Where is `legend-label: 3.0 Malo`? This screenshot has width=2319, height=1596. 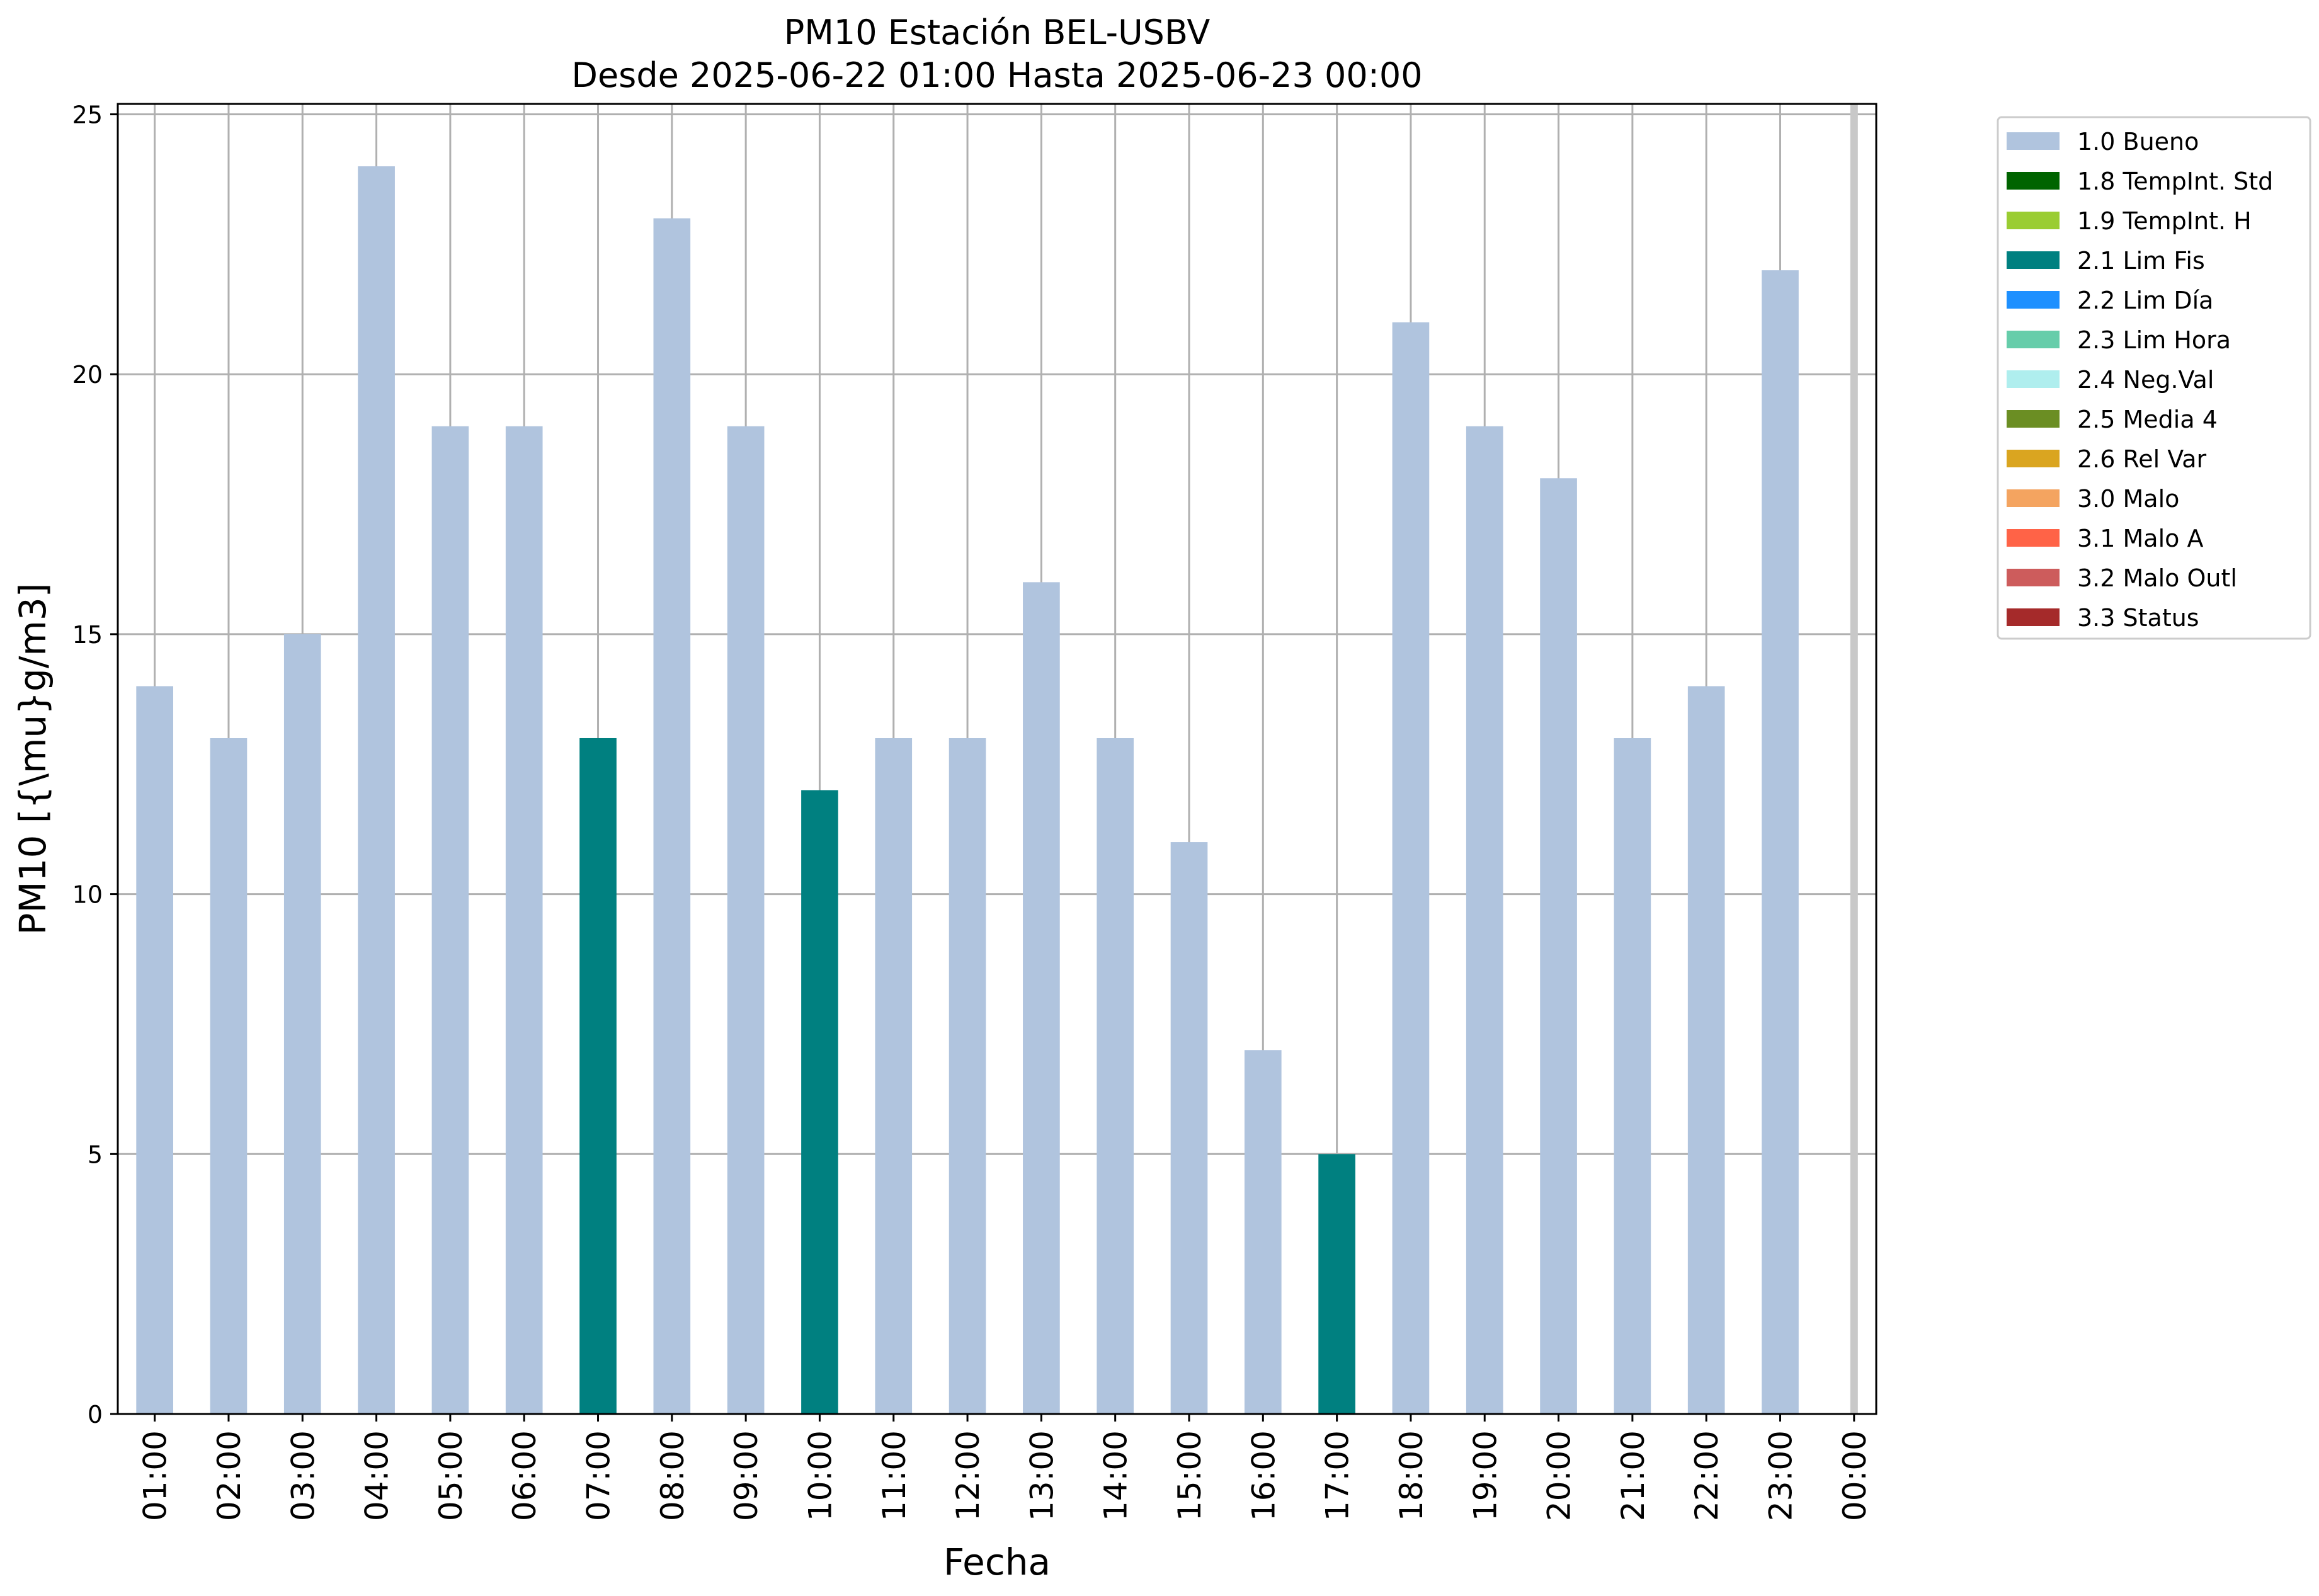 legend-label: 3.0 Malo is located at coordinates (2128, 499).